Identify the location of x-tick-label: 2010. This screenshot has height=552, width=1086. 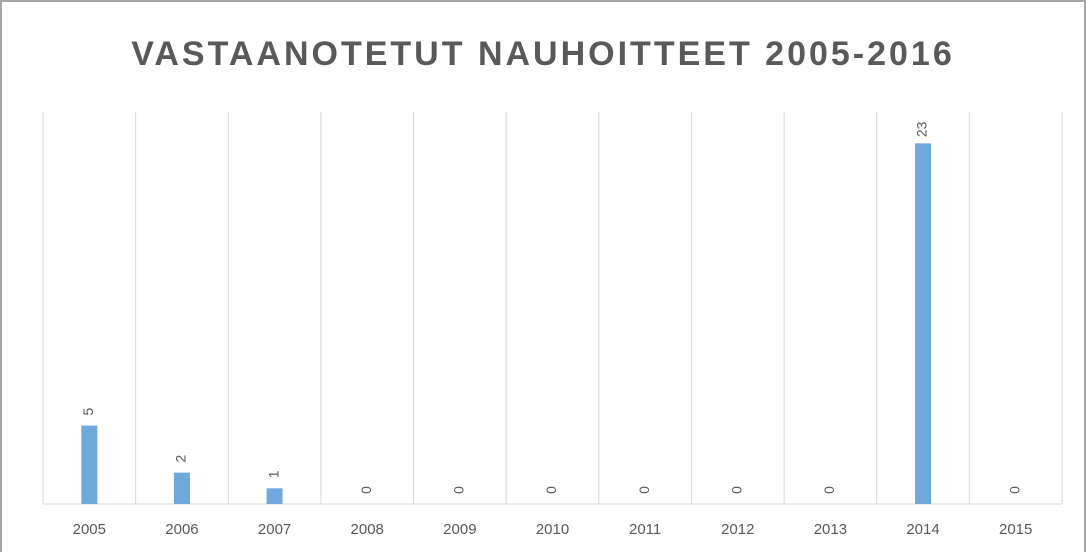
(552, 529).